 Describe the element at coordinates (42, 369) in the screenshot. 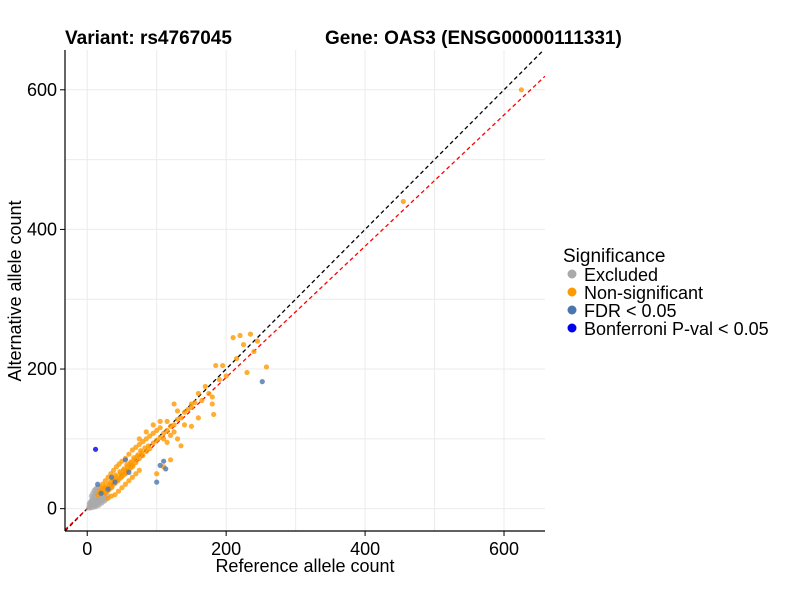

I see `y-tick-label: 200` at that location.